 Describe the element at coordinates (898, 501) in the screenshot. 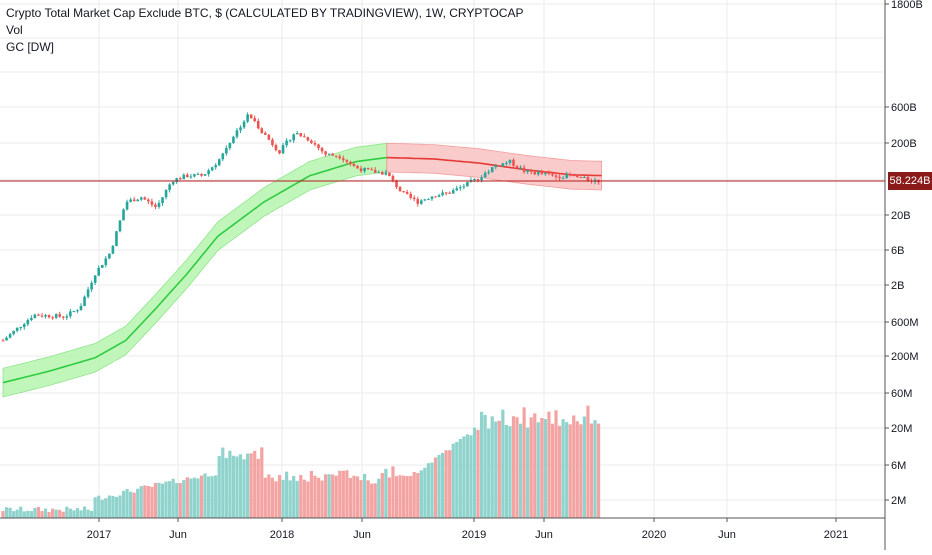

I see `volume-axis-label: 2M` at that location.